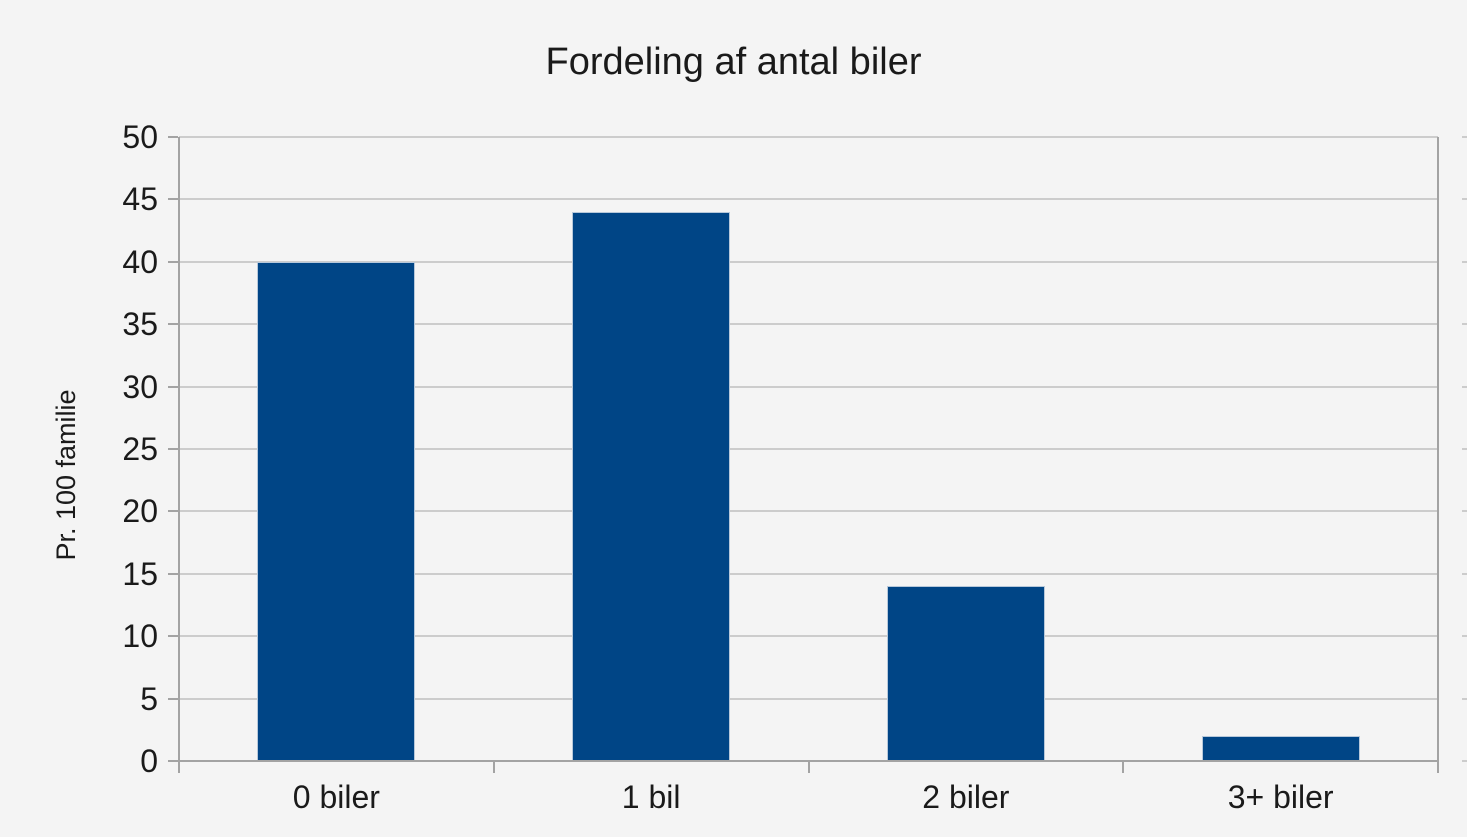 This screenshot has width=1467, height=837. I want to click on x-axis-line, so click(808, 761).